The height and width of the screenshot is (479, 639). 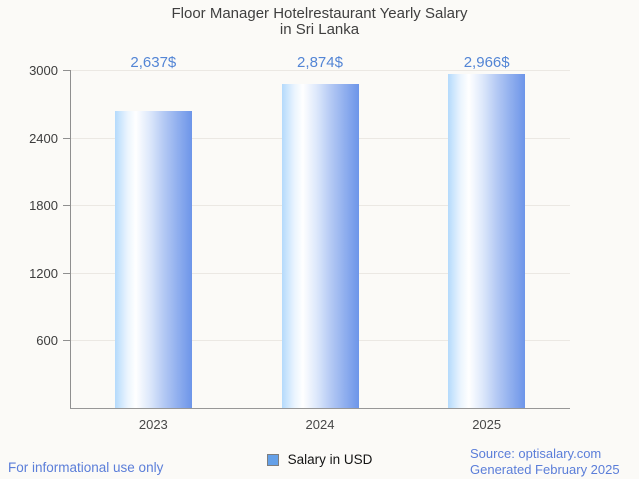 I want to click on value-label-2024: 2,874$, so click(x=320, y=62).